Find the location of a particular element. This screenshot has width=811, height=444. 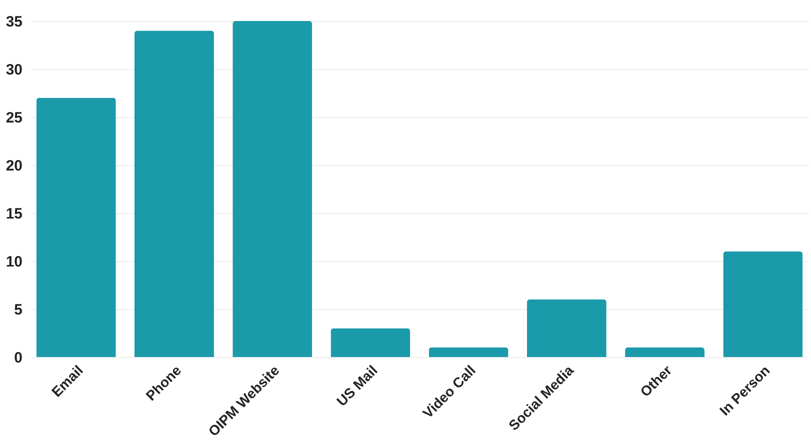

y-tick-label: 25 is located at coordinates (14, 118).